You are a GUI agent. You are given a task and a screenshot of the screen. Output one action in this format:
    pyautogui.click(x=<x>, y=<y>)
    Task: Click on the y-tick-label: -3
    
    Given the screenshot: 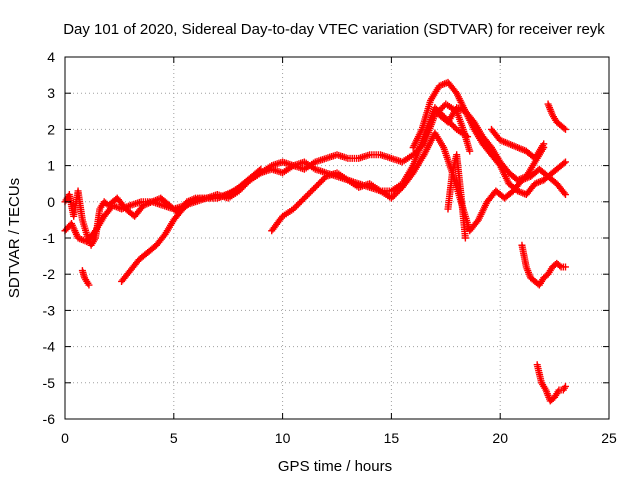 What is the action you would take?
    pyautogui.click(x=49, y=310)
    